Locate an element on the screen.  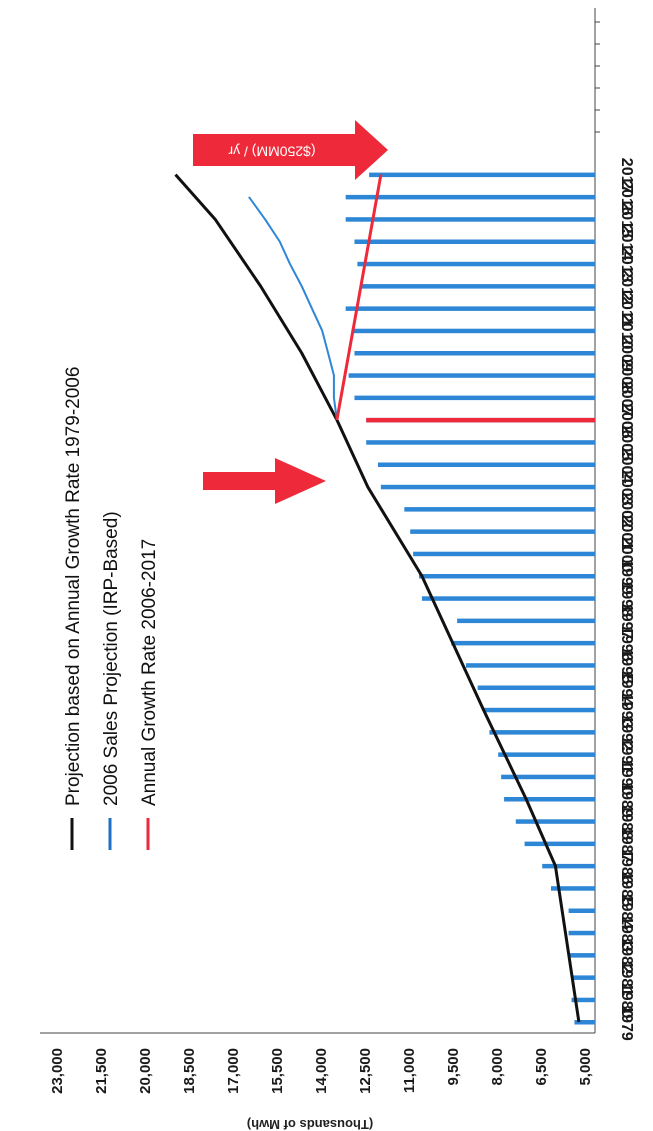
value-tick-label: 15,500 is located at coordinates (277, 1071).